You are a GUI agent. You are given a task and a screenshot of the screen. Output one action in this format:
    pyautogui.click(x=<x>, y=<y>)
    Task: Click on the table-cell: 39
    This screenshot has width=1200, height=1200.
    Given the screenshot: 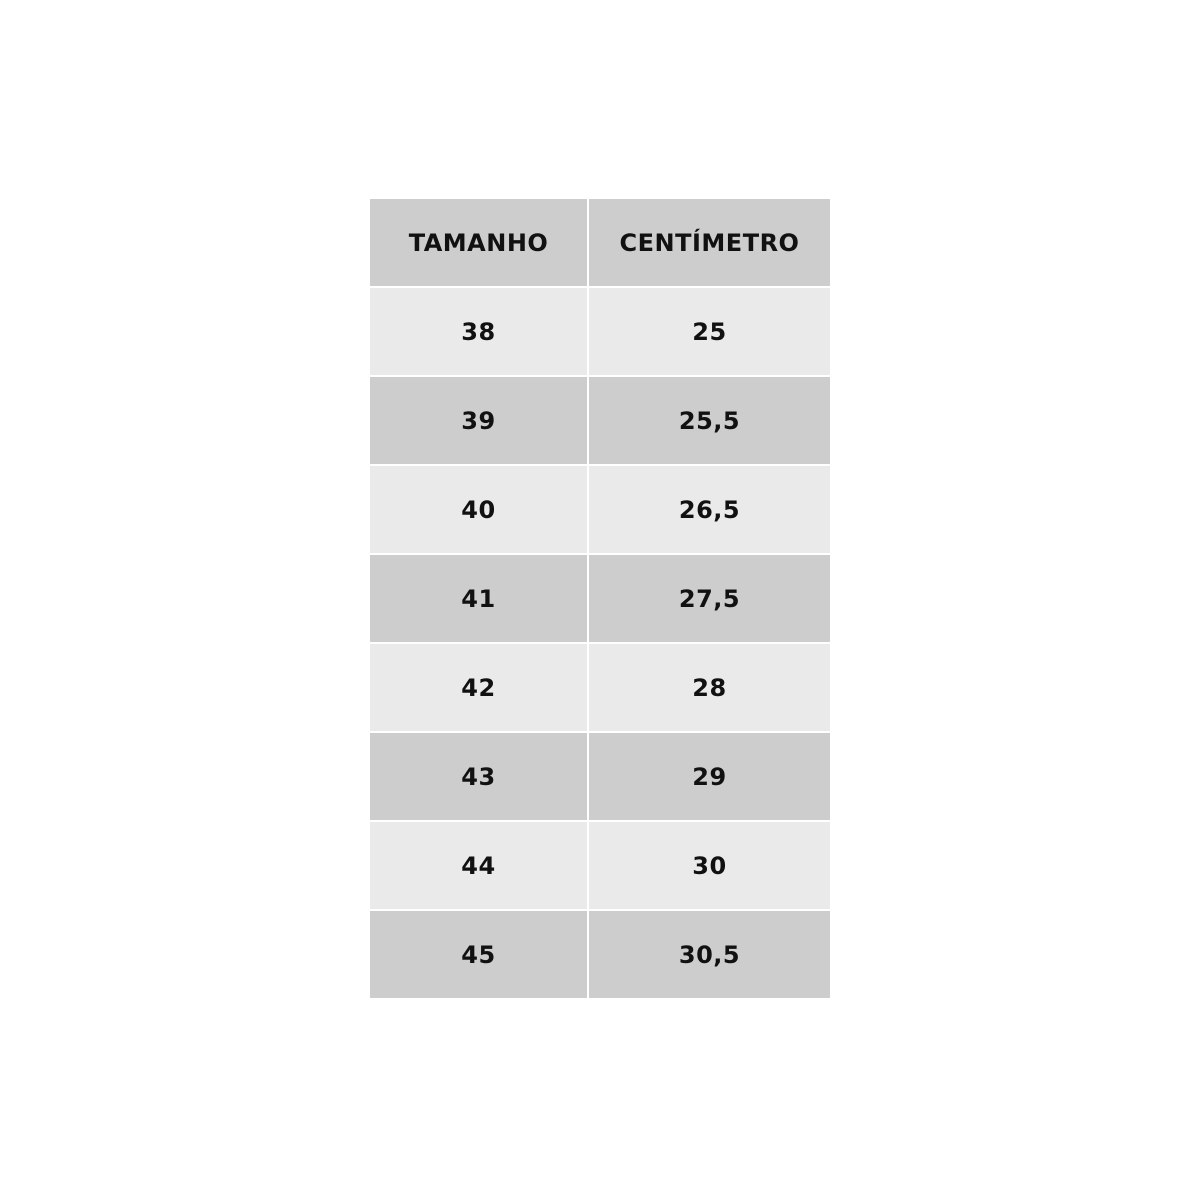 What is the action you would take?
    pyautogui.click(x=478, y=420)
    